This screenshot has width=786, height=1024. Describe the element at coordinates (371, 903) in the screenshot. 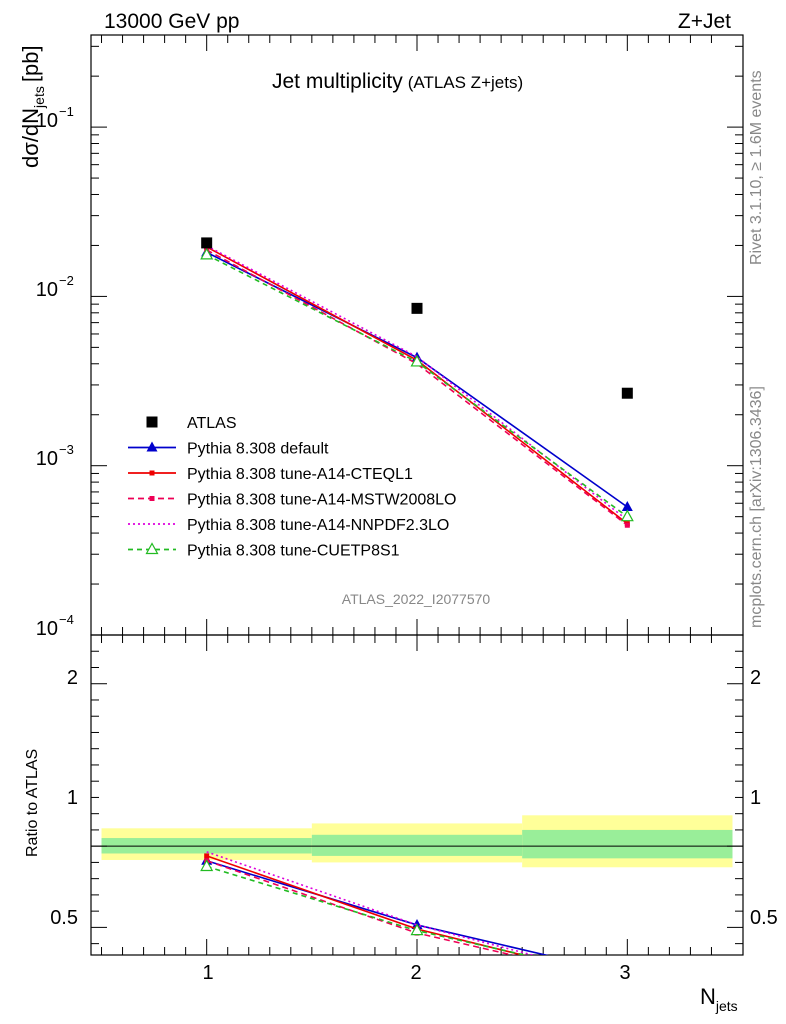

I see `ratio-series-line` at that location.